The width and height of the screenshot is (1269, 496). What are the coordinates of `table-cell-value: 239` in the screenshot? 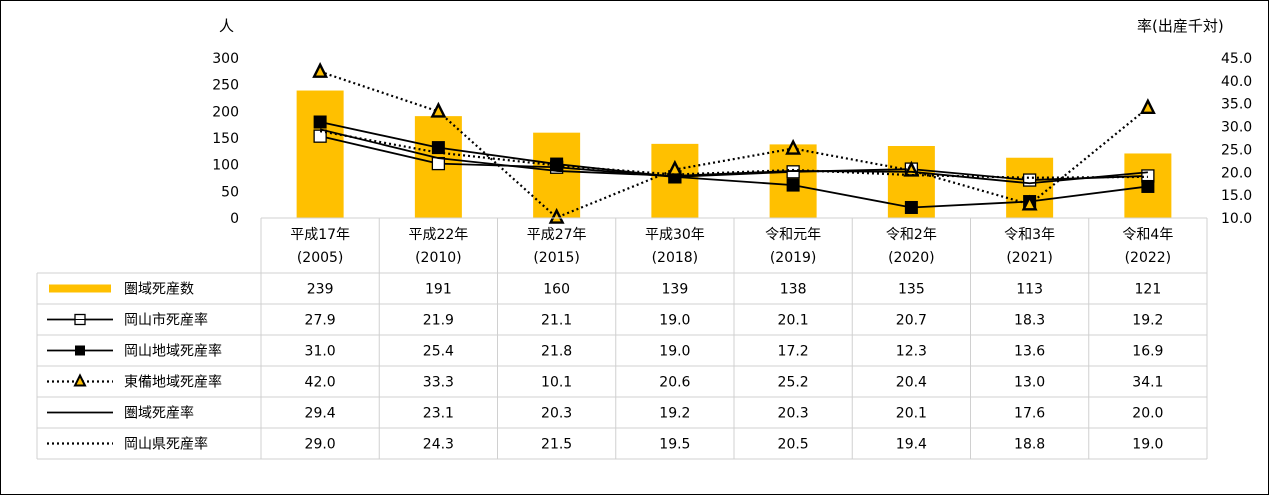 It's located at (320, 290).